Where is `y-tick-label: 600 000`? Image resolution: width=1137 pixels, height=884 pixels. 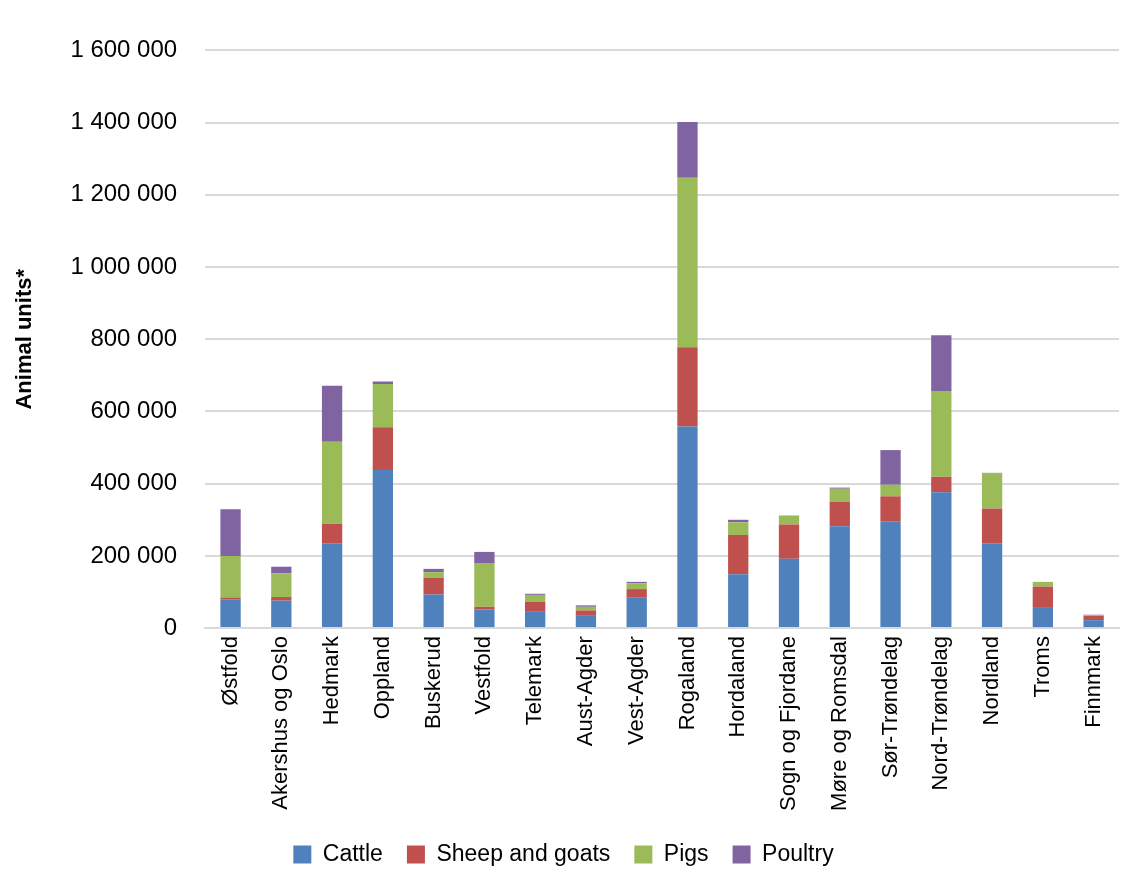
y-tick-label: 600 000 is located at coordinates (134, 410).